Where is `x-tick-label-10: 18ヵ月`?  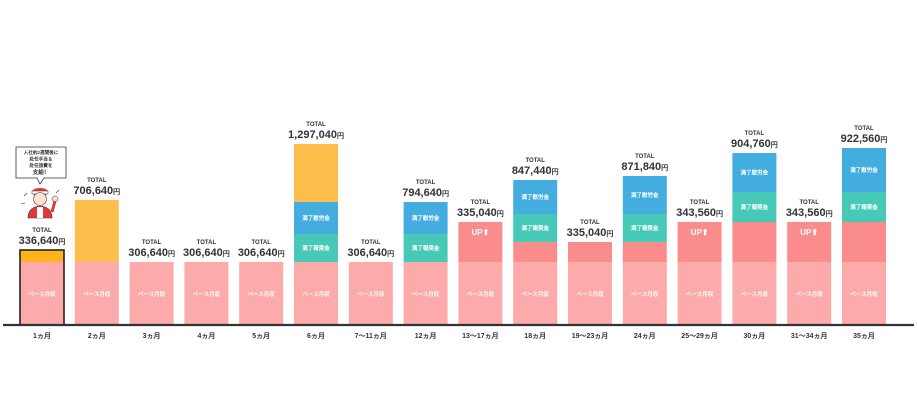 x-tick-label-10: 18ヵ月 is located at coordinates (535, 336).